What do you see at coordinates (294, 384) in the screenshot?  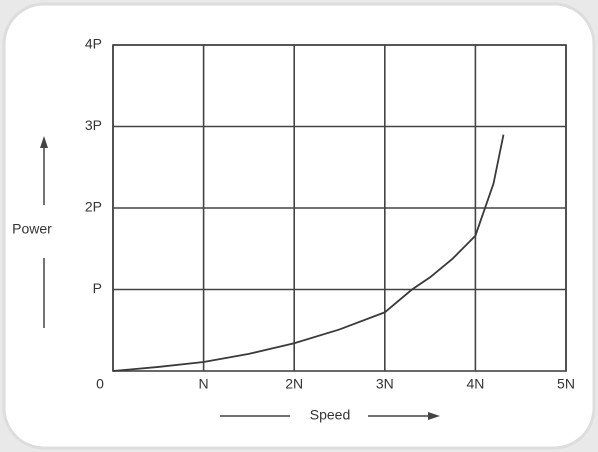 I see `x-tick-label: 2N` at bounding box center [294, 384].